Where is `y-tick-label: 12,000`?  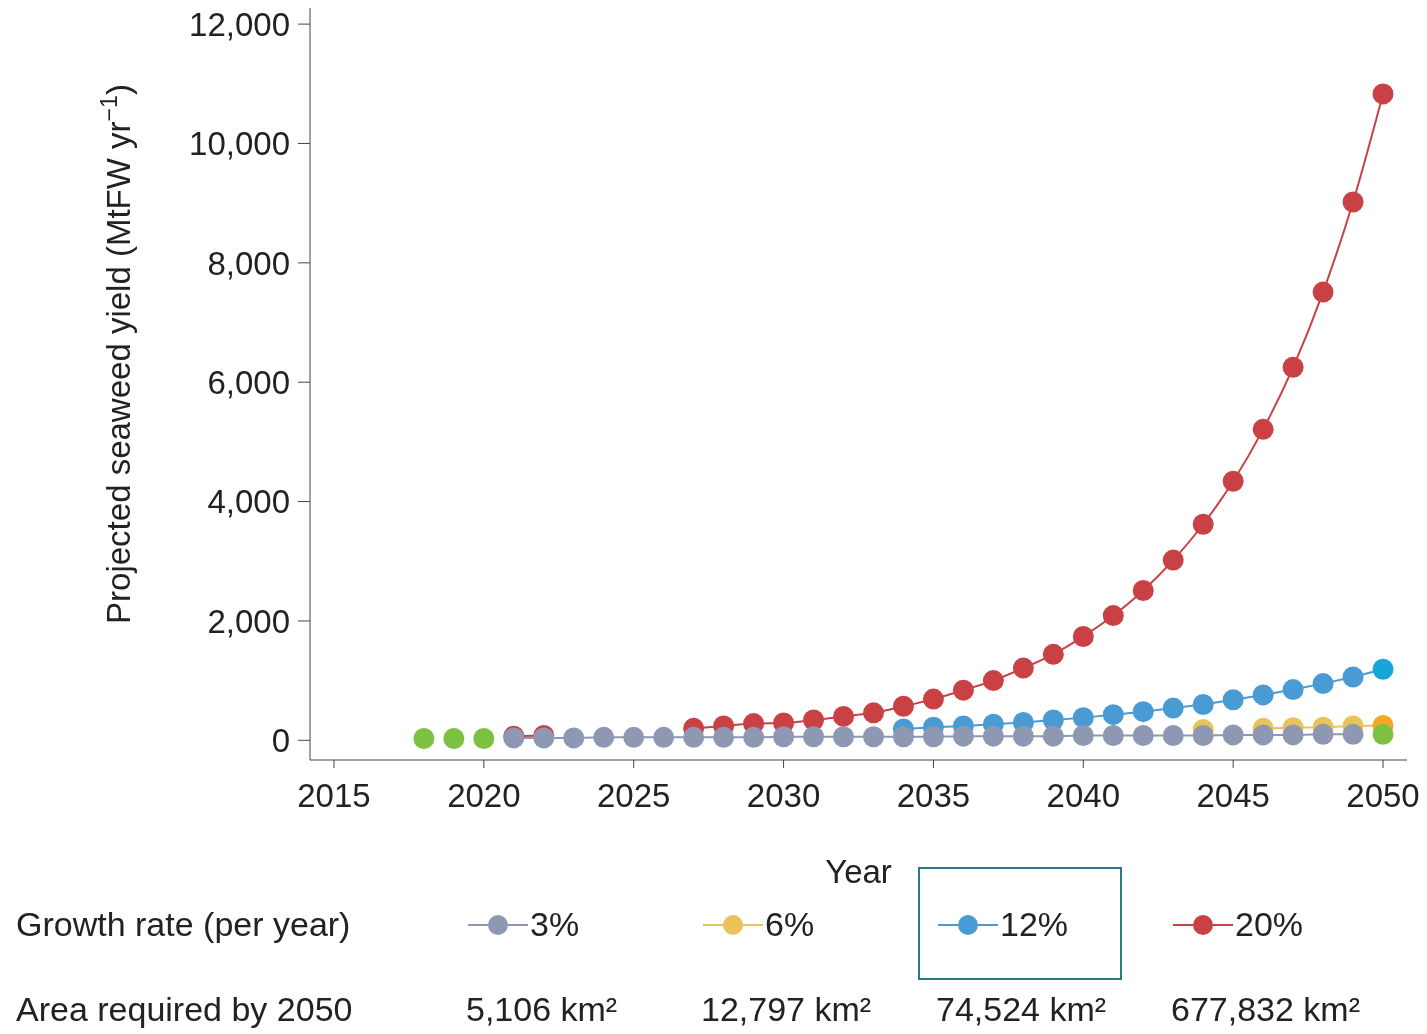 y-tick-label: 12,000 is located at coordinates (239, 24).